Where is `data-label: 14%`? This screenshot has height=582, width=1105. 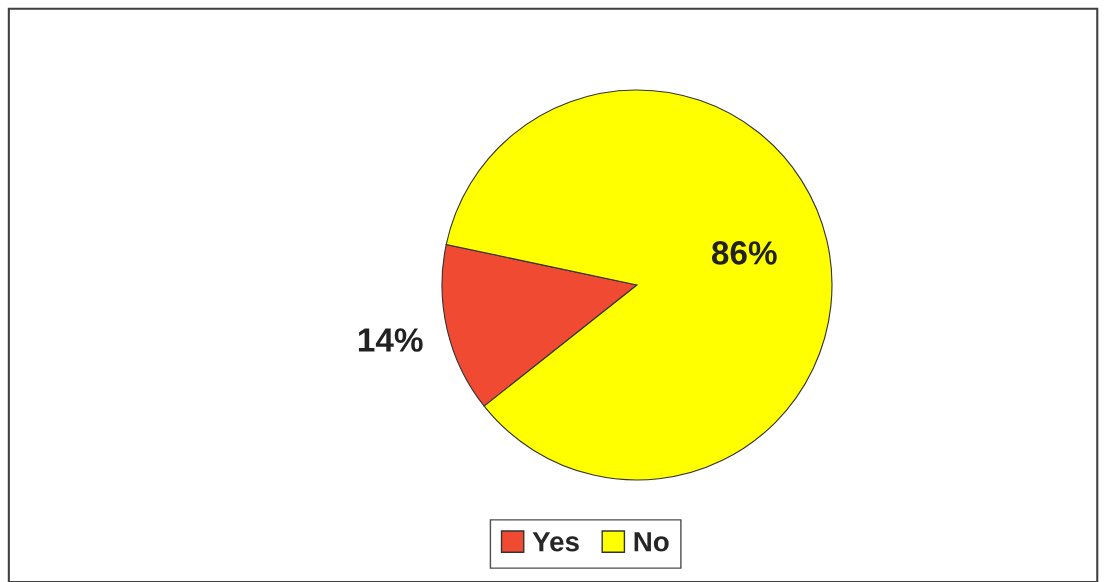 data-label: 14% is located at coordinates (390, 340).